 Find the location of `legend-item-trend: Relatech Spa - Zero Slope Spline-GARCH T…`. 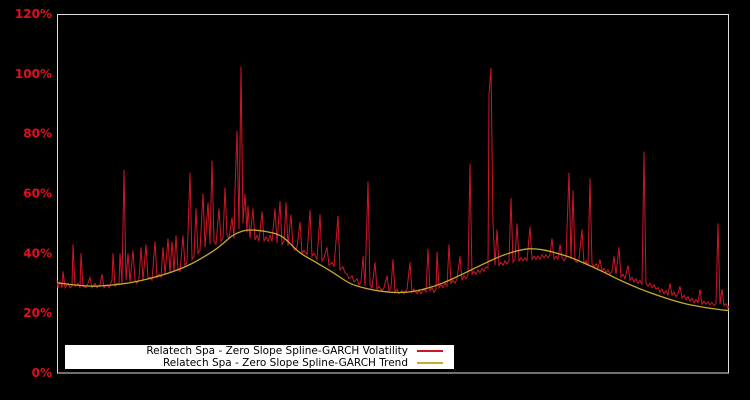

legend-item-trend: Relatech Spa - Zero Slope Spline-GARCH T… is located at coordinates (259, 363).